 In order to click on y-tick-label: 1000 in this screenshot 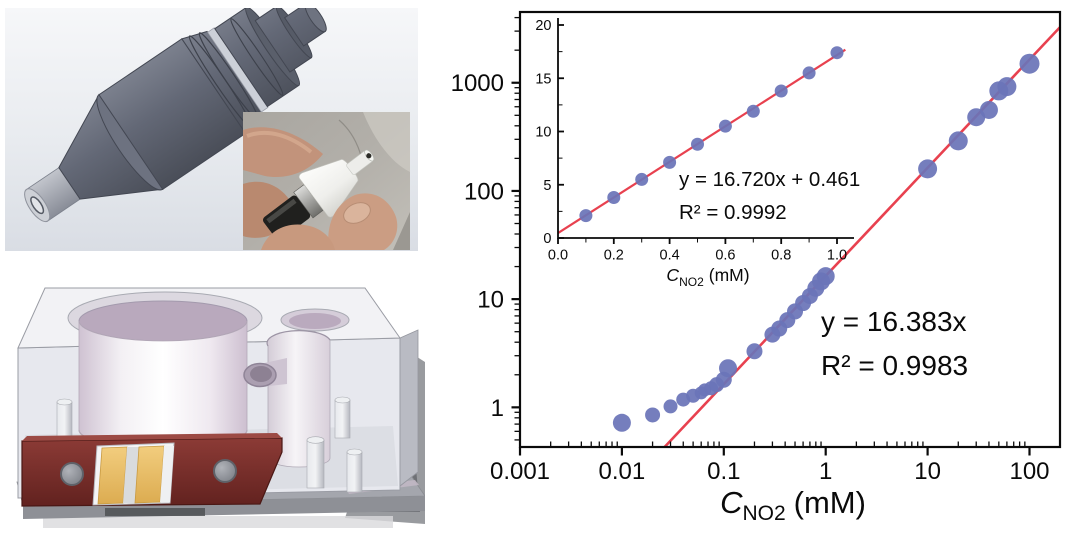, I will do `click(477, 83)`.